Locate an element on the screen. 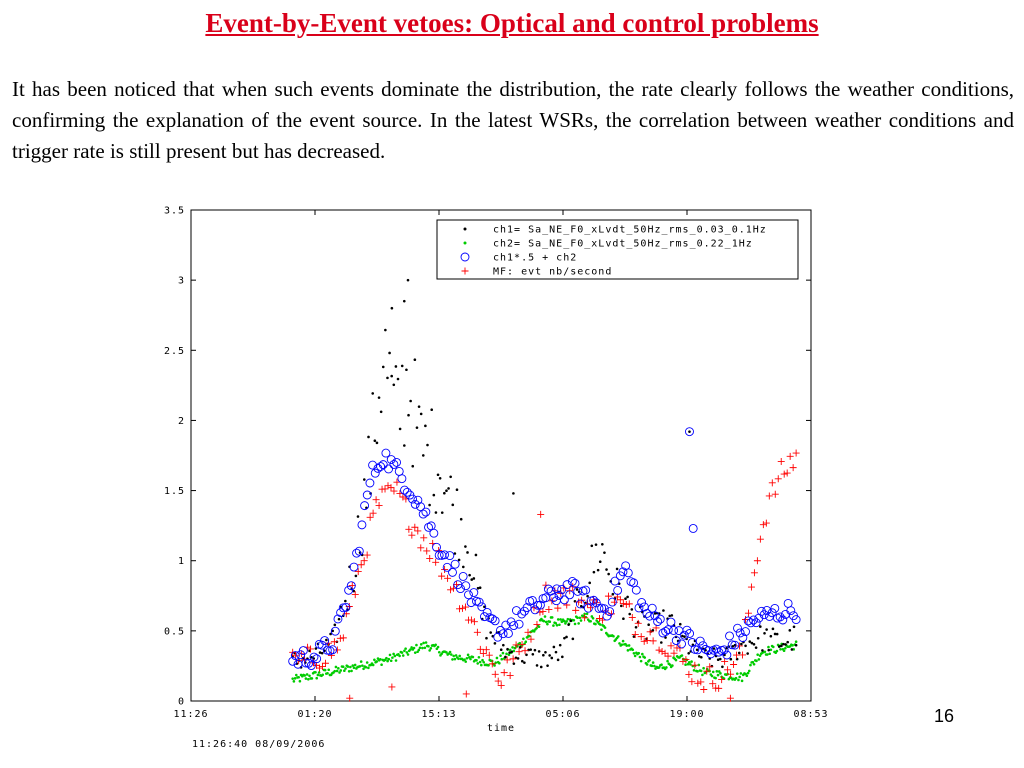  x-tick-label: 05:06 is located at coordinates (562, 714).